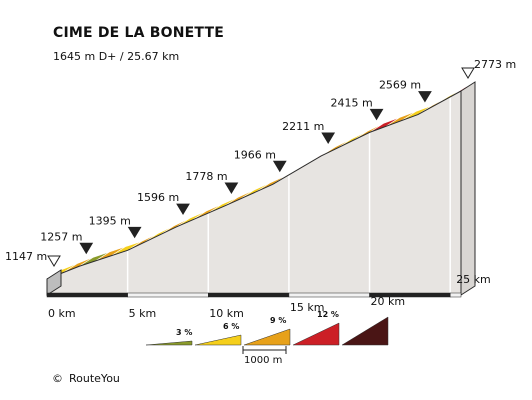  What do you see at coordinates (263, 360) in the screenshot?
I see `legend-scale-label: 1000 m` at bounding box center [263, 360].